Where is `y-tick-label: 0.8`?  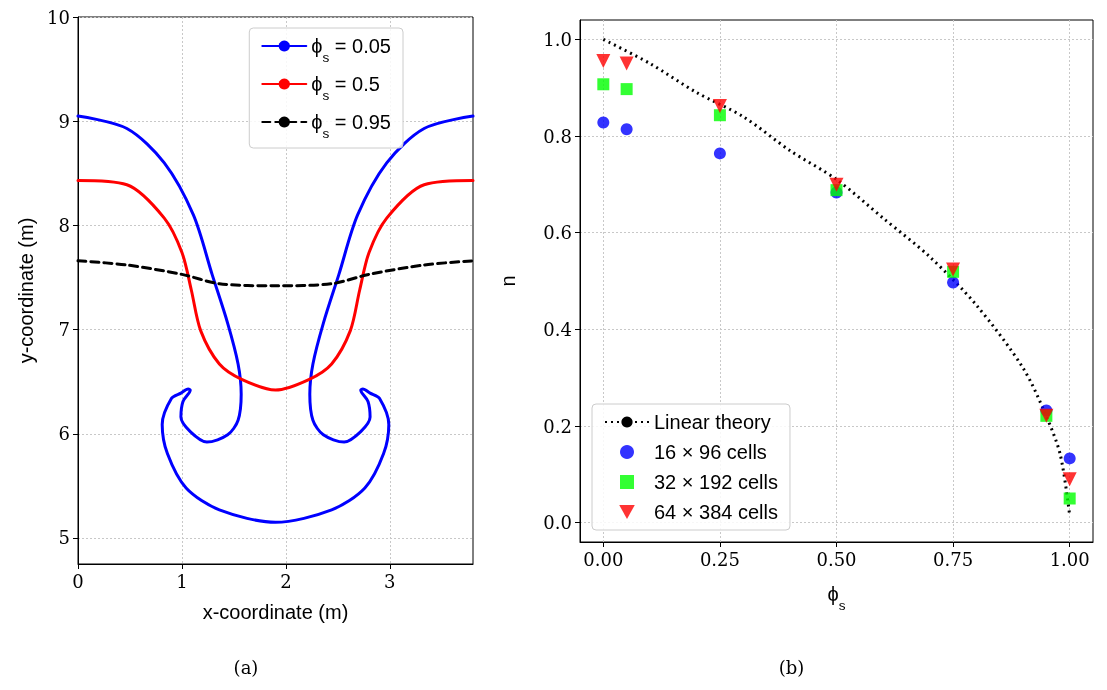
y-tick-label: 0.8 is located at coordinates (557, 136).